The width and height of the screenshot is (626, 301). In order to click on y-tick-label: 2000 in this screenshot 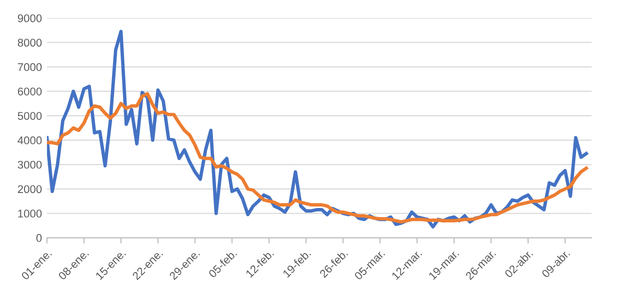, I will do `click(30, 189)`.